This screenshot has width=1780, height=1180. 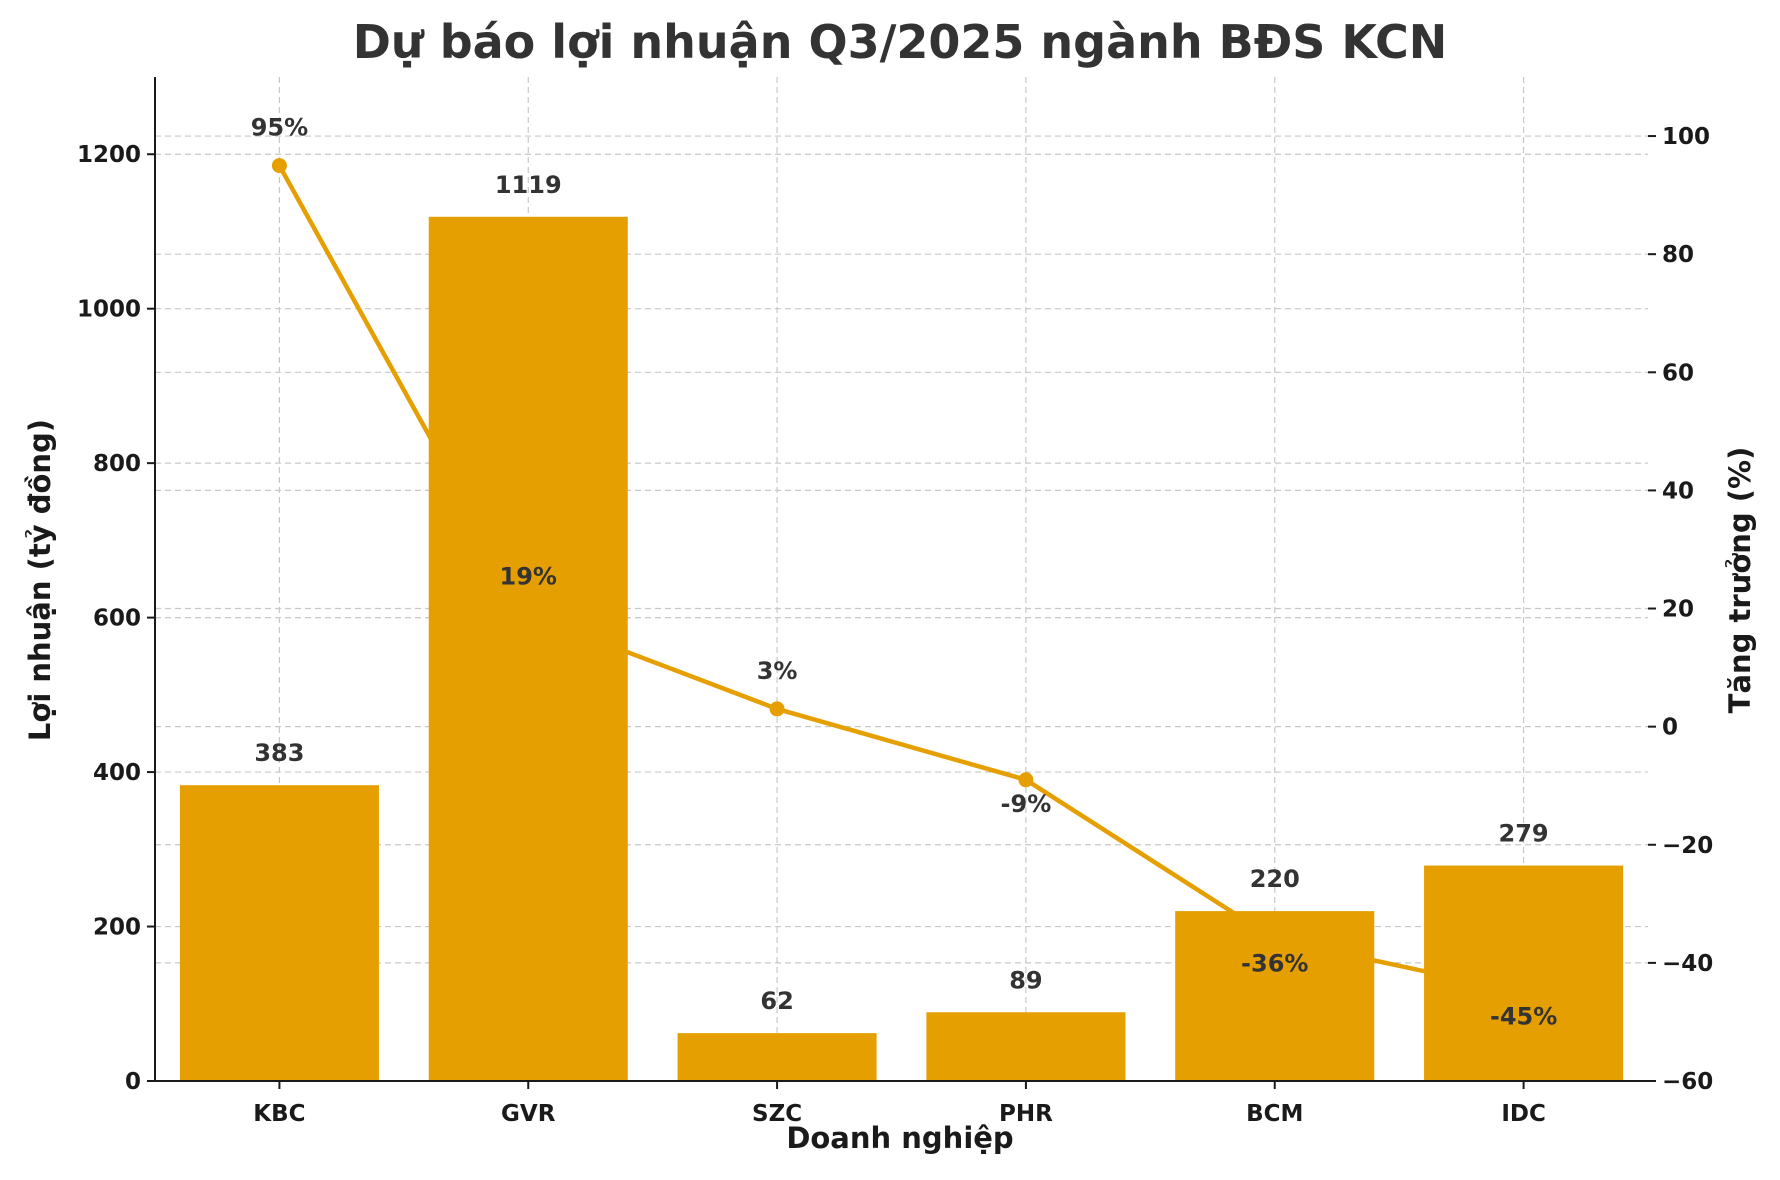 I want to click on growth-point-bcm, so click(x=1275, y=939).